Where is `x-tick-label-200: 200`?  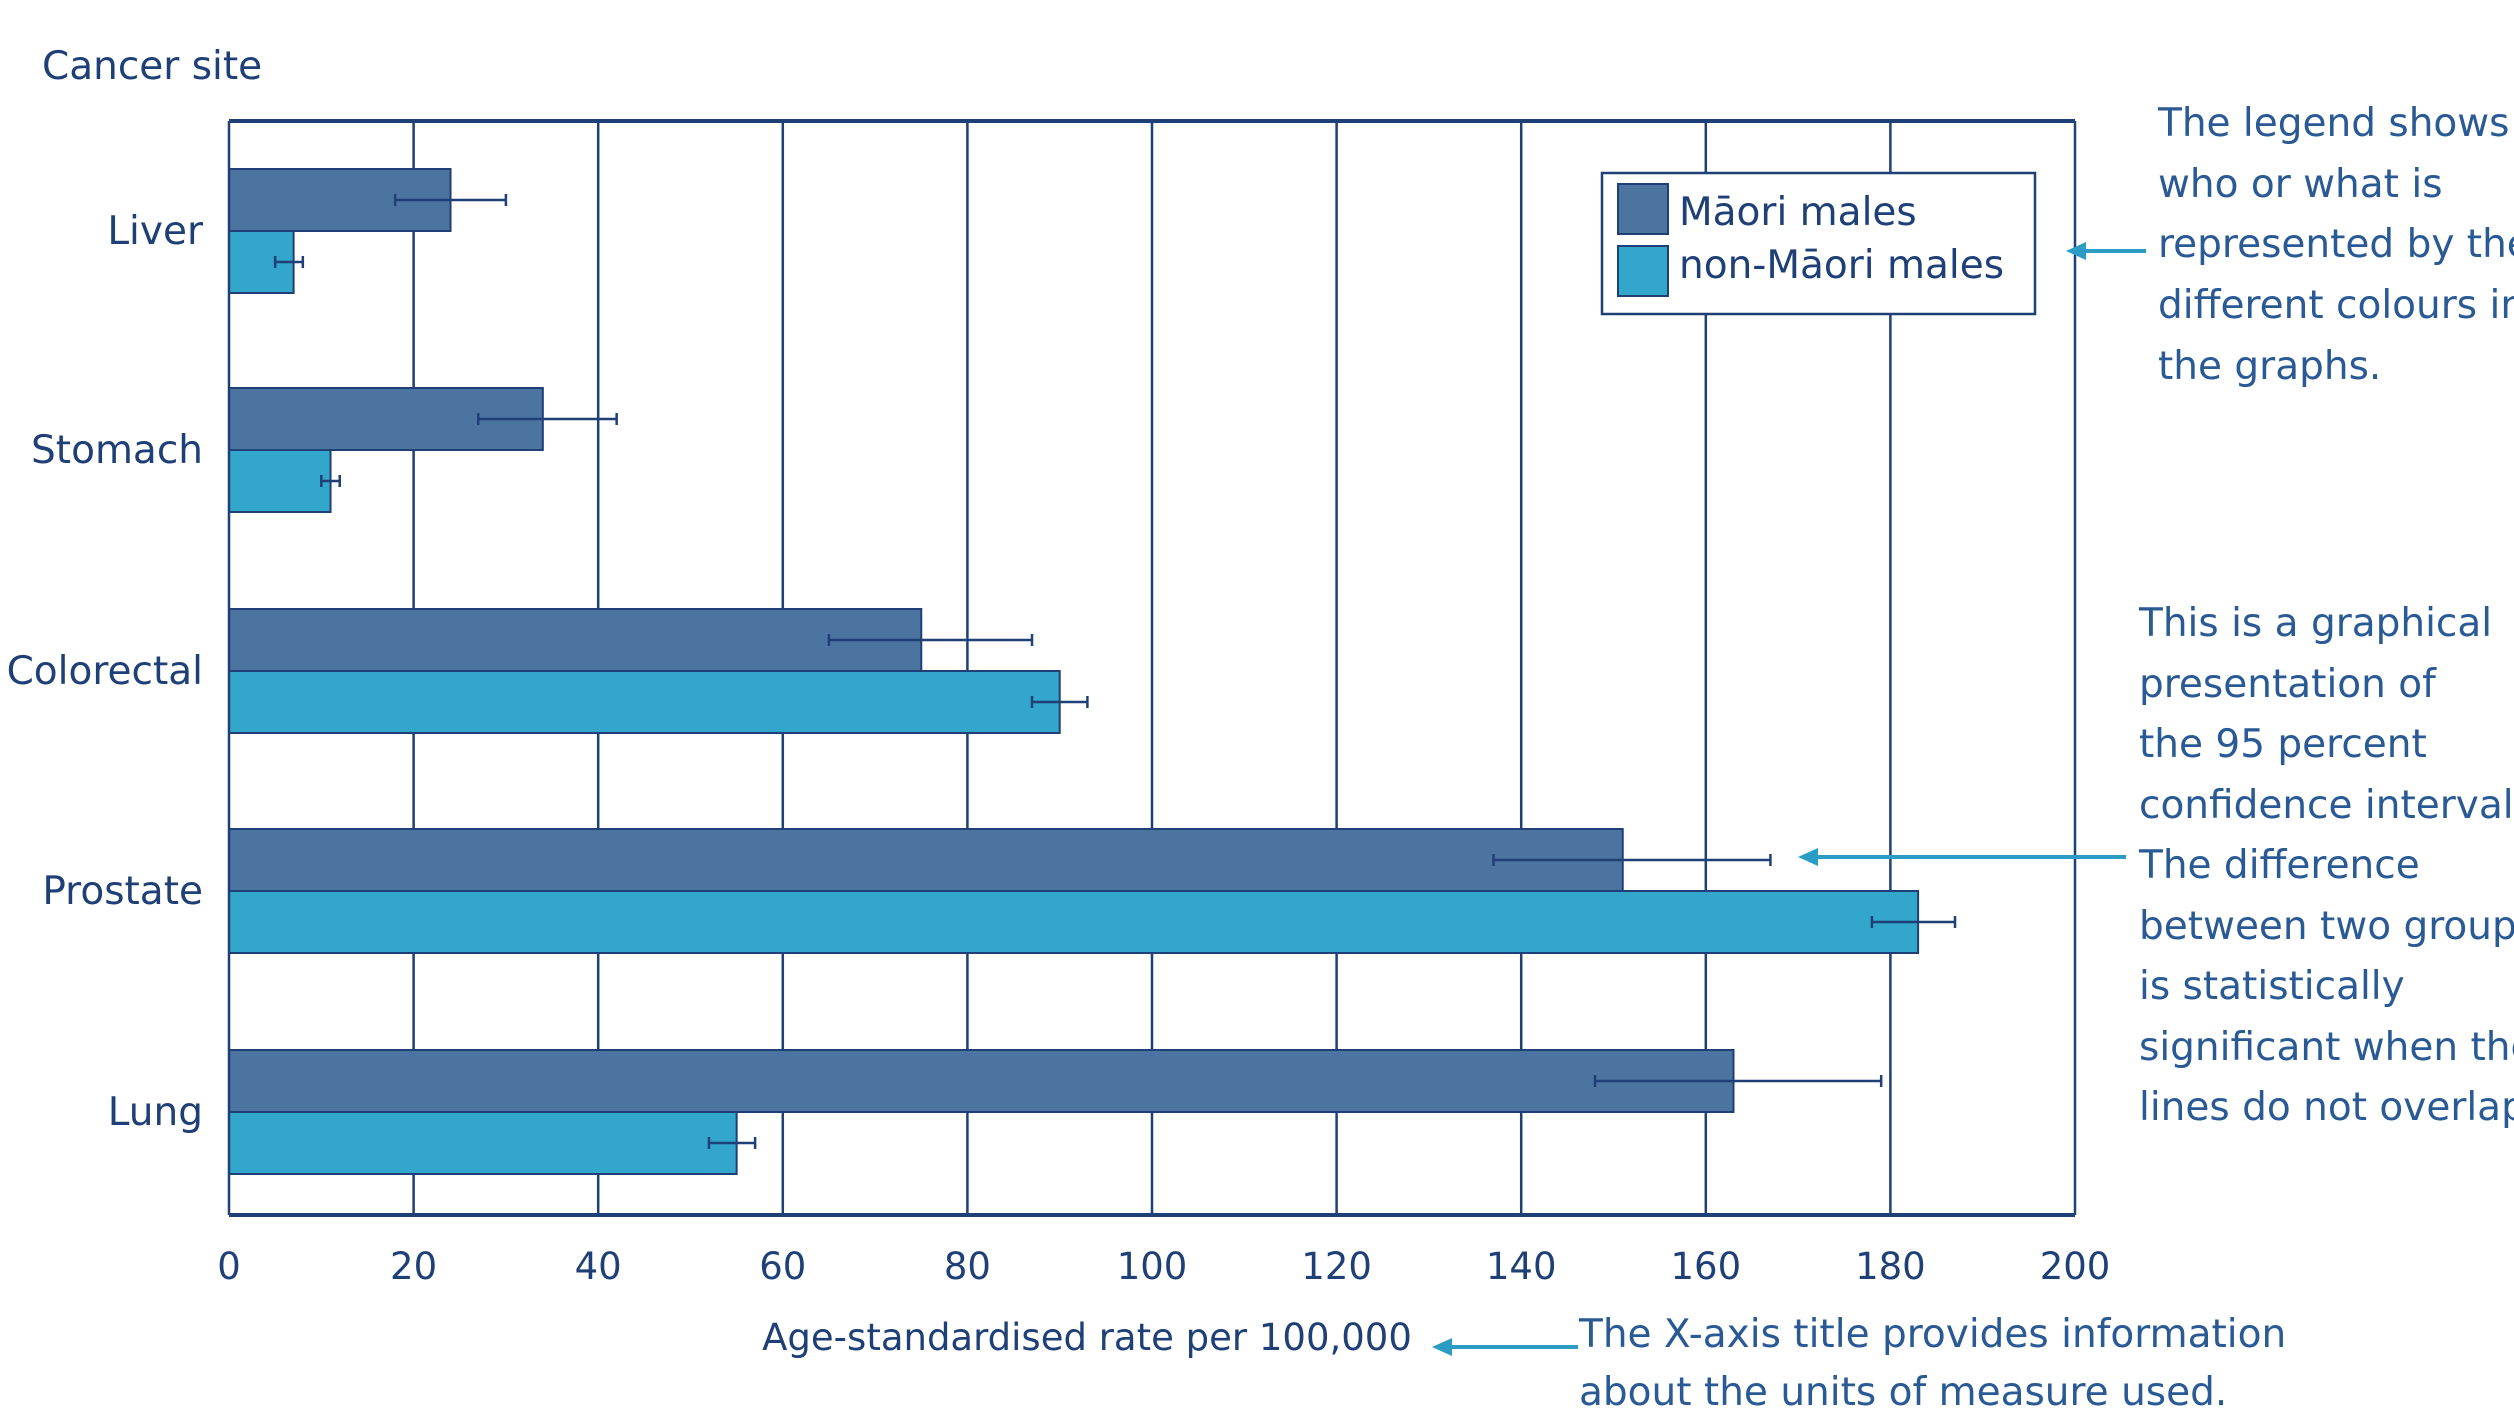 x-tick-label-200: 200 is located at coordinates (2075, 1266).